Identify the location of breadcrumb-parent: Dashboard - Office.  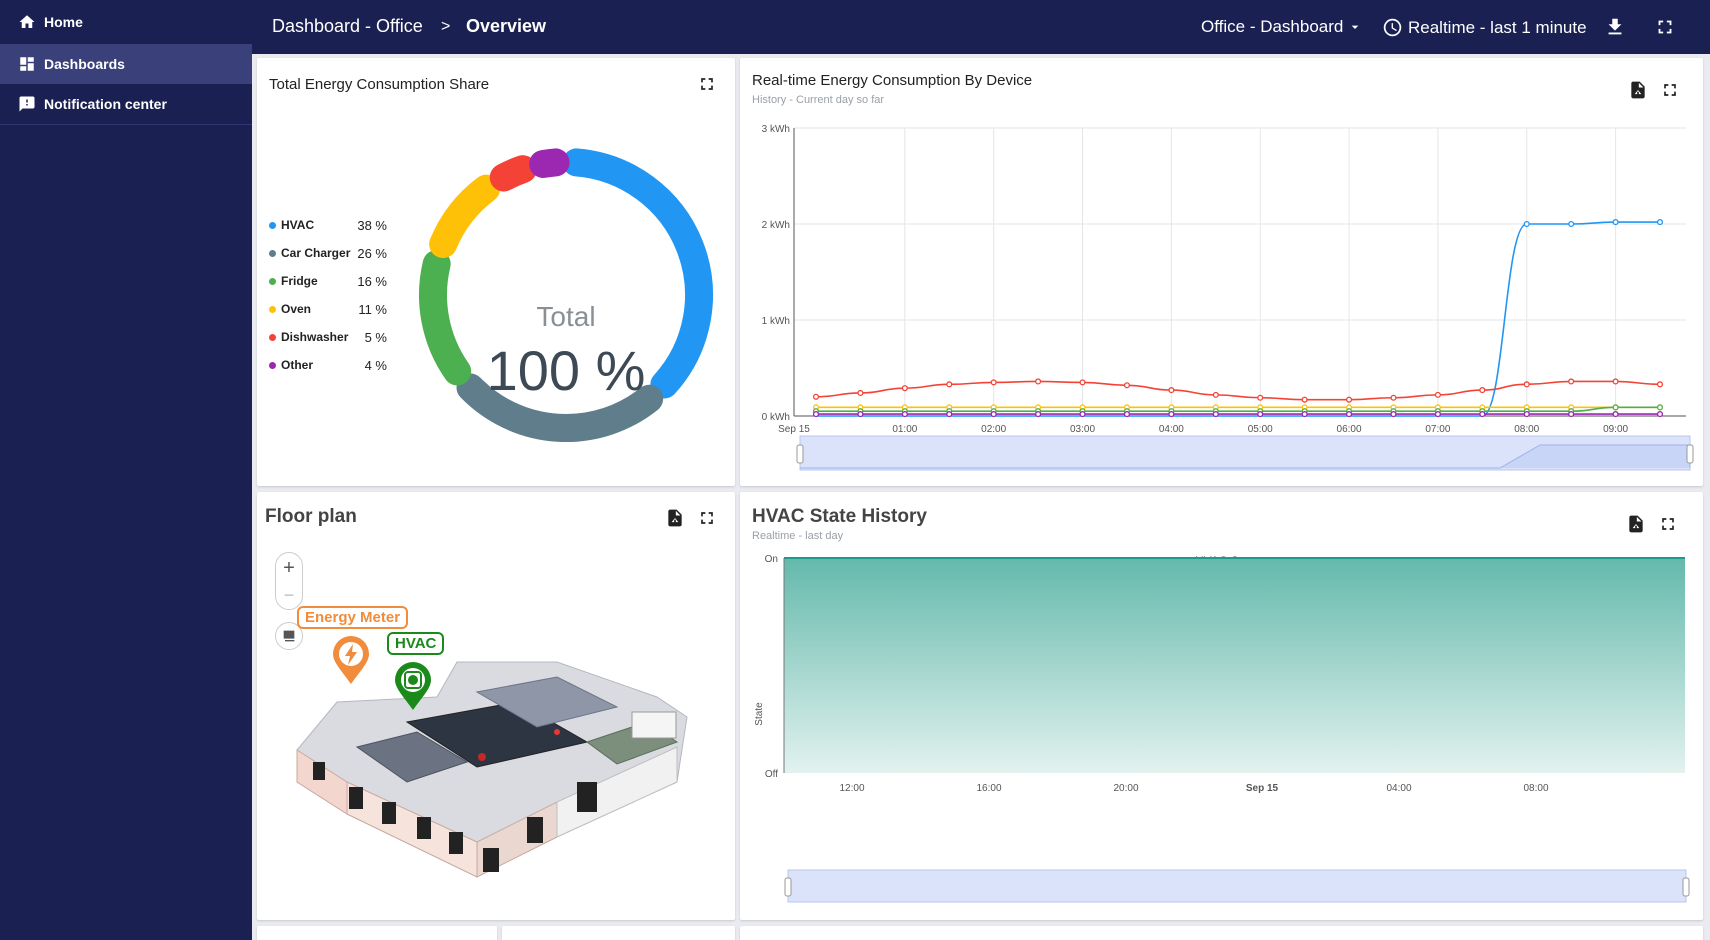
(347, 26).